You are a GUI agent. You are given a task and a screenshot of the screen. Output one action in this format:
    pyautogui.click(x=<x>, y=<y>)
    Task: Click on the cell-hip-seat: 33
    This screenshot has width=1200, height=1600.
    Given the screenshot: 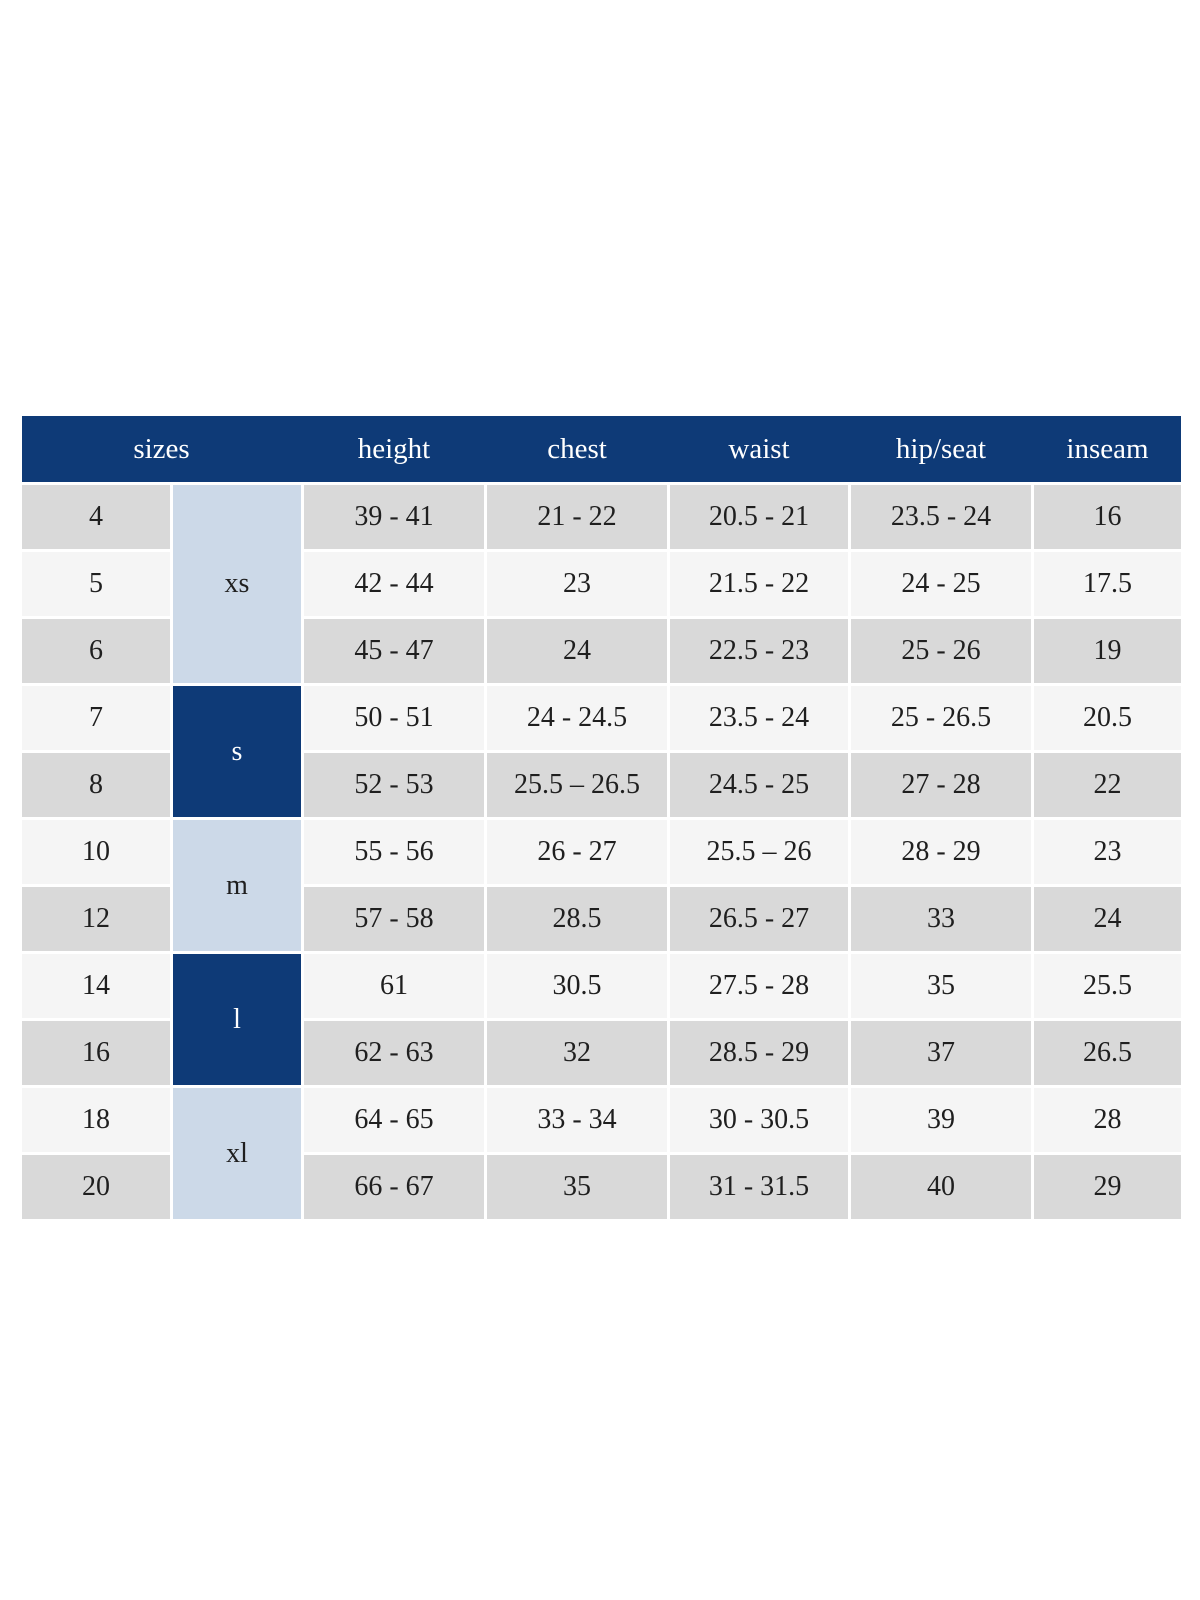 What is the action you would take?
    pyautogui.click(x=941, y=919)
    